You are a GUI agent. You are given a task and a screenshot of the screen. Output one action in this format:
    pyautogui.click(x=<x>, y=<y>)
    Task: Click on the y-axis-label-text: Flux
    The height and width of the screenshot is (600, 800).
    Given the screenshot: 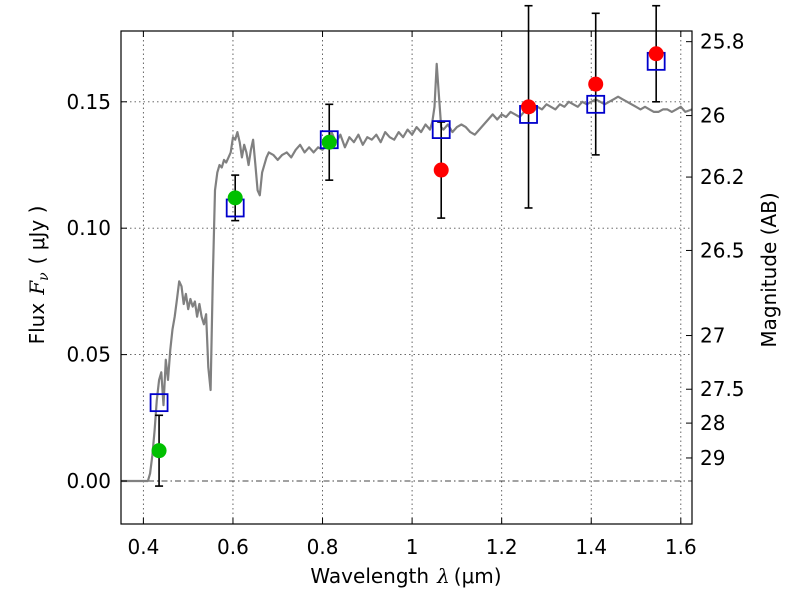 What is the action you would take?
    pyautogui.click(x=37, y=324)
    